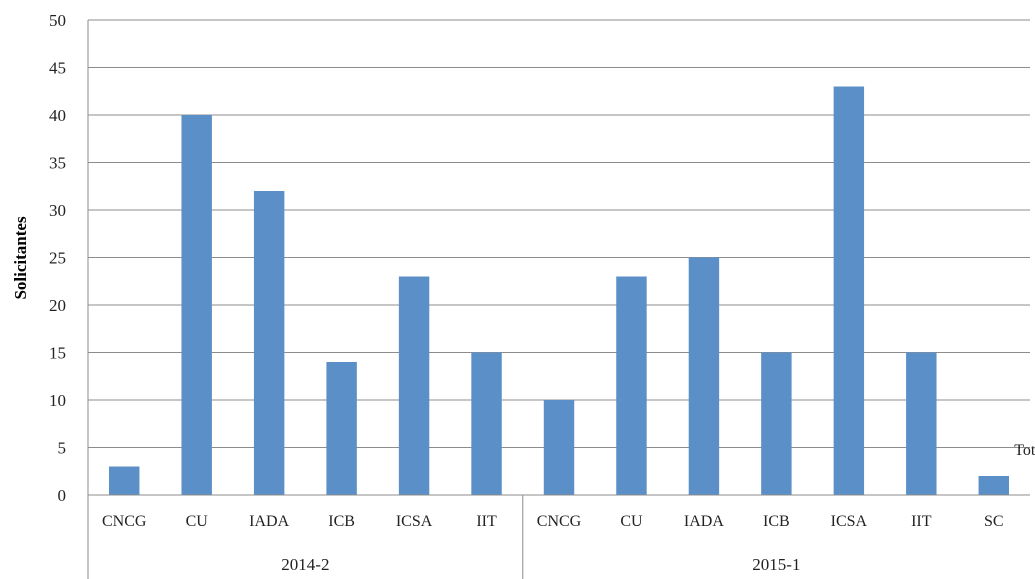  I want to click on y-tick-label: 15, so click(57, 353).